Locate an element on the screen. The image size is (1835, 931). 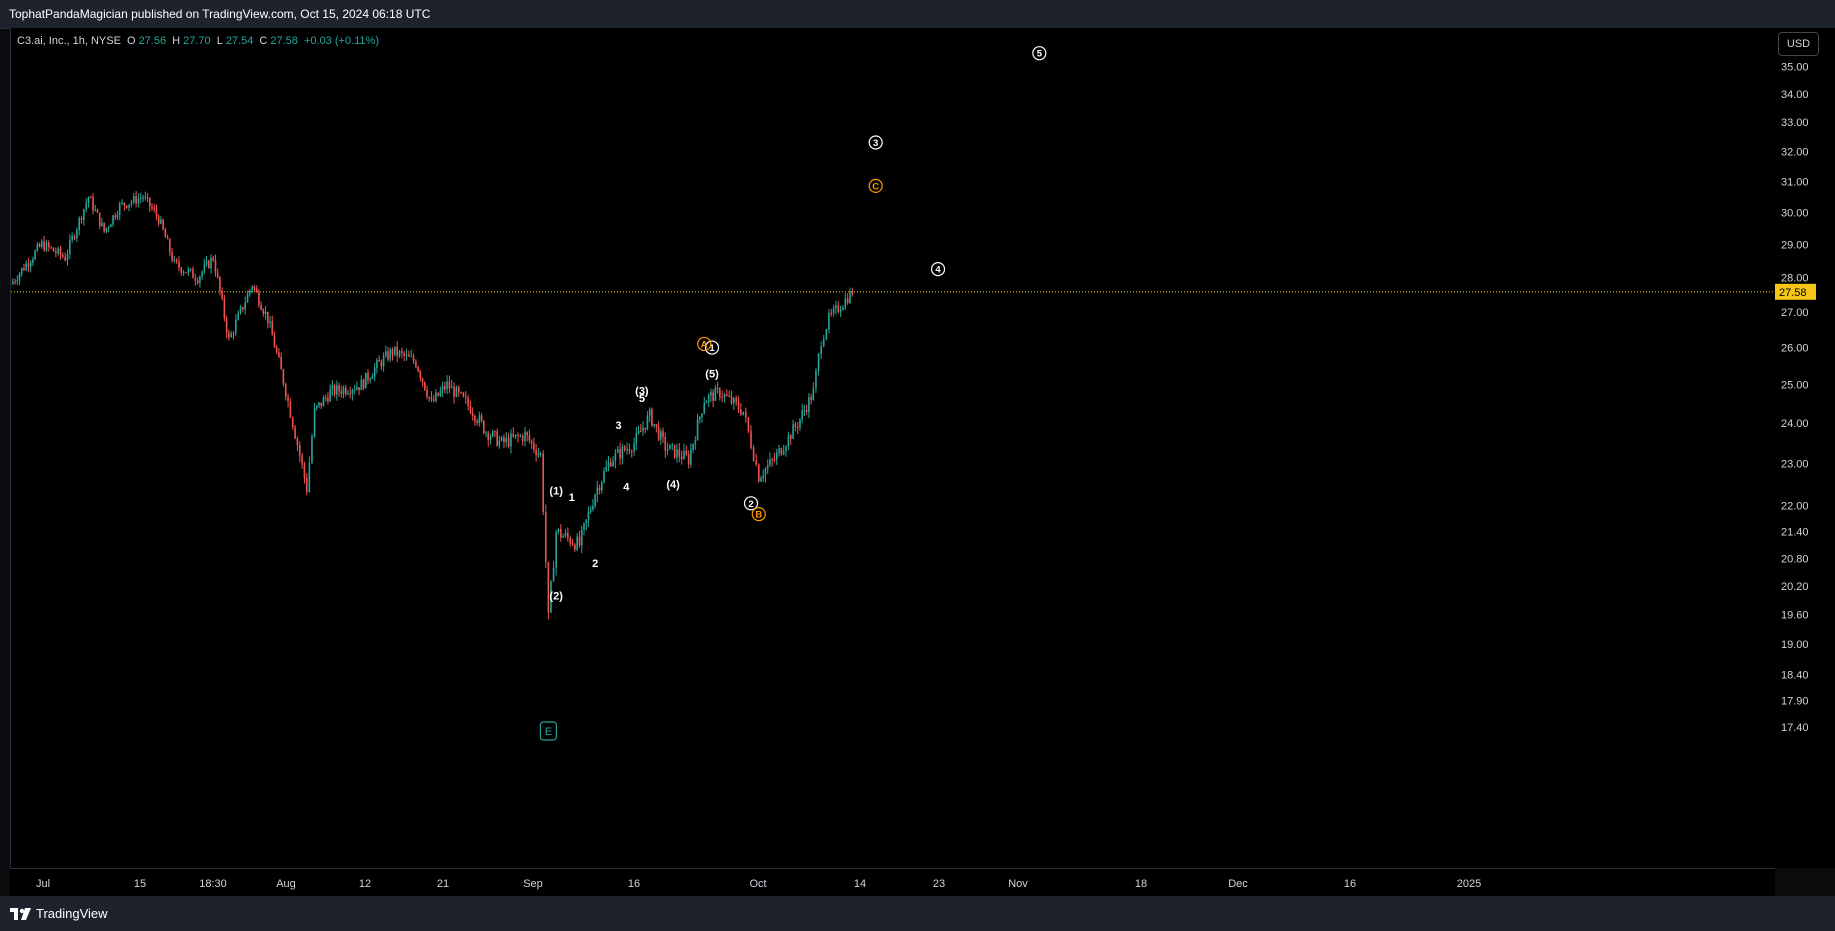
price-tick-label: 17.40 is located at coordinates (1795, 728).